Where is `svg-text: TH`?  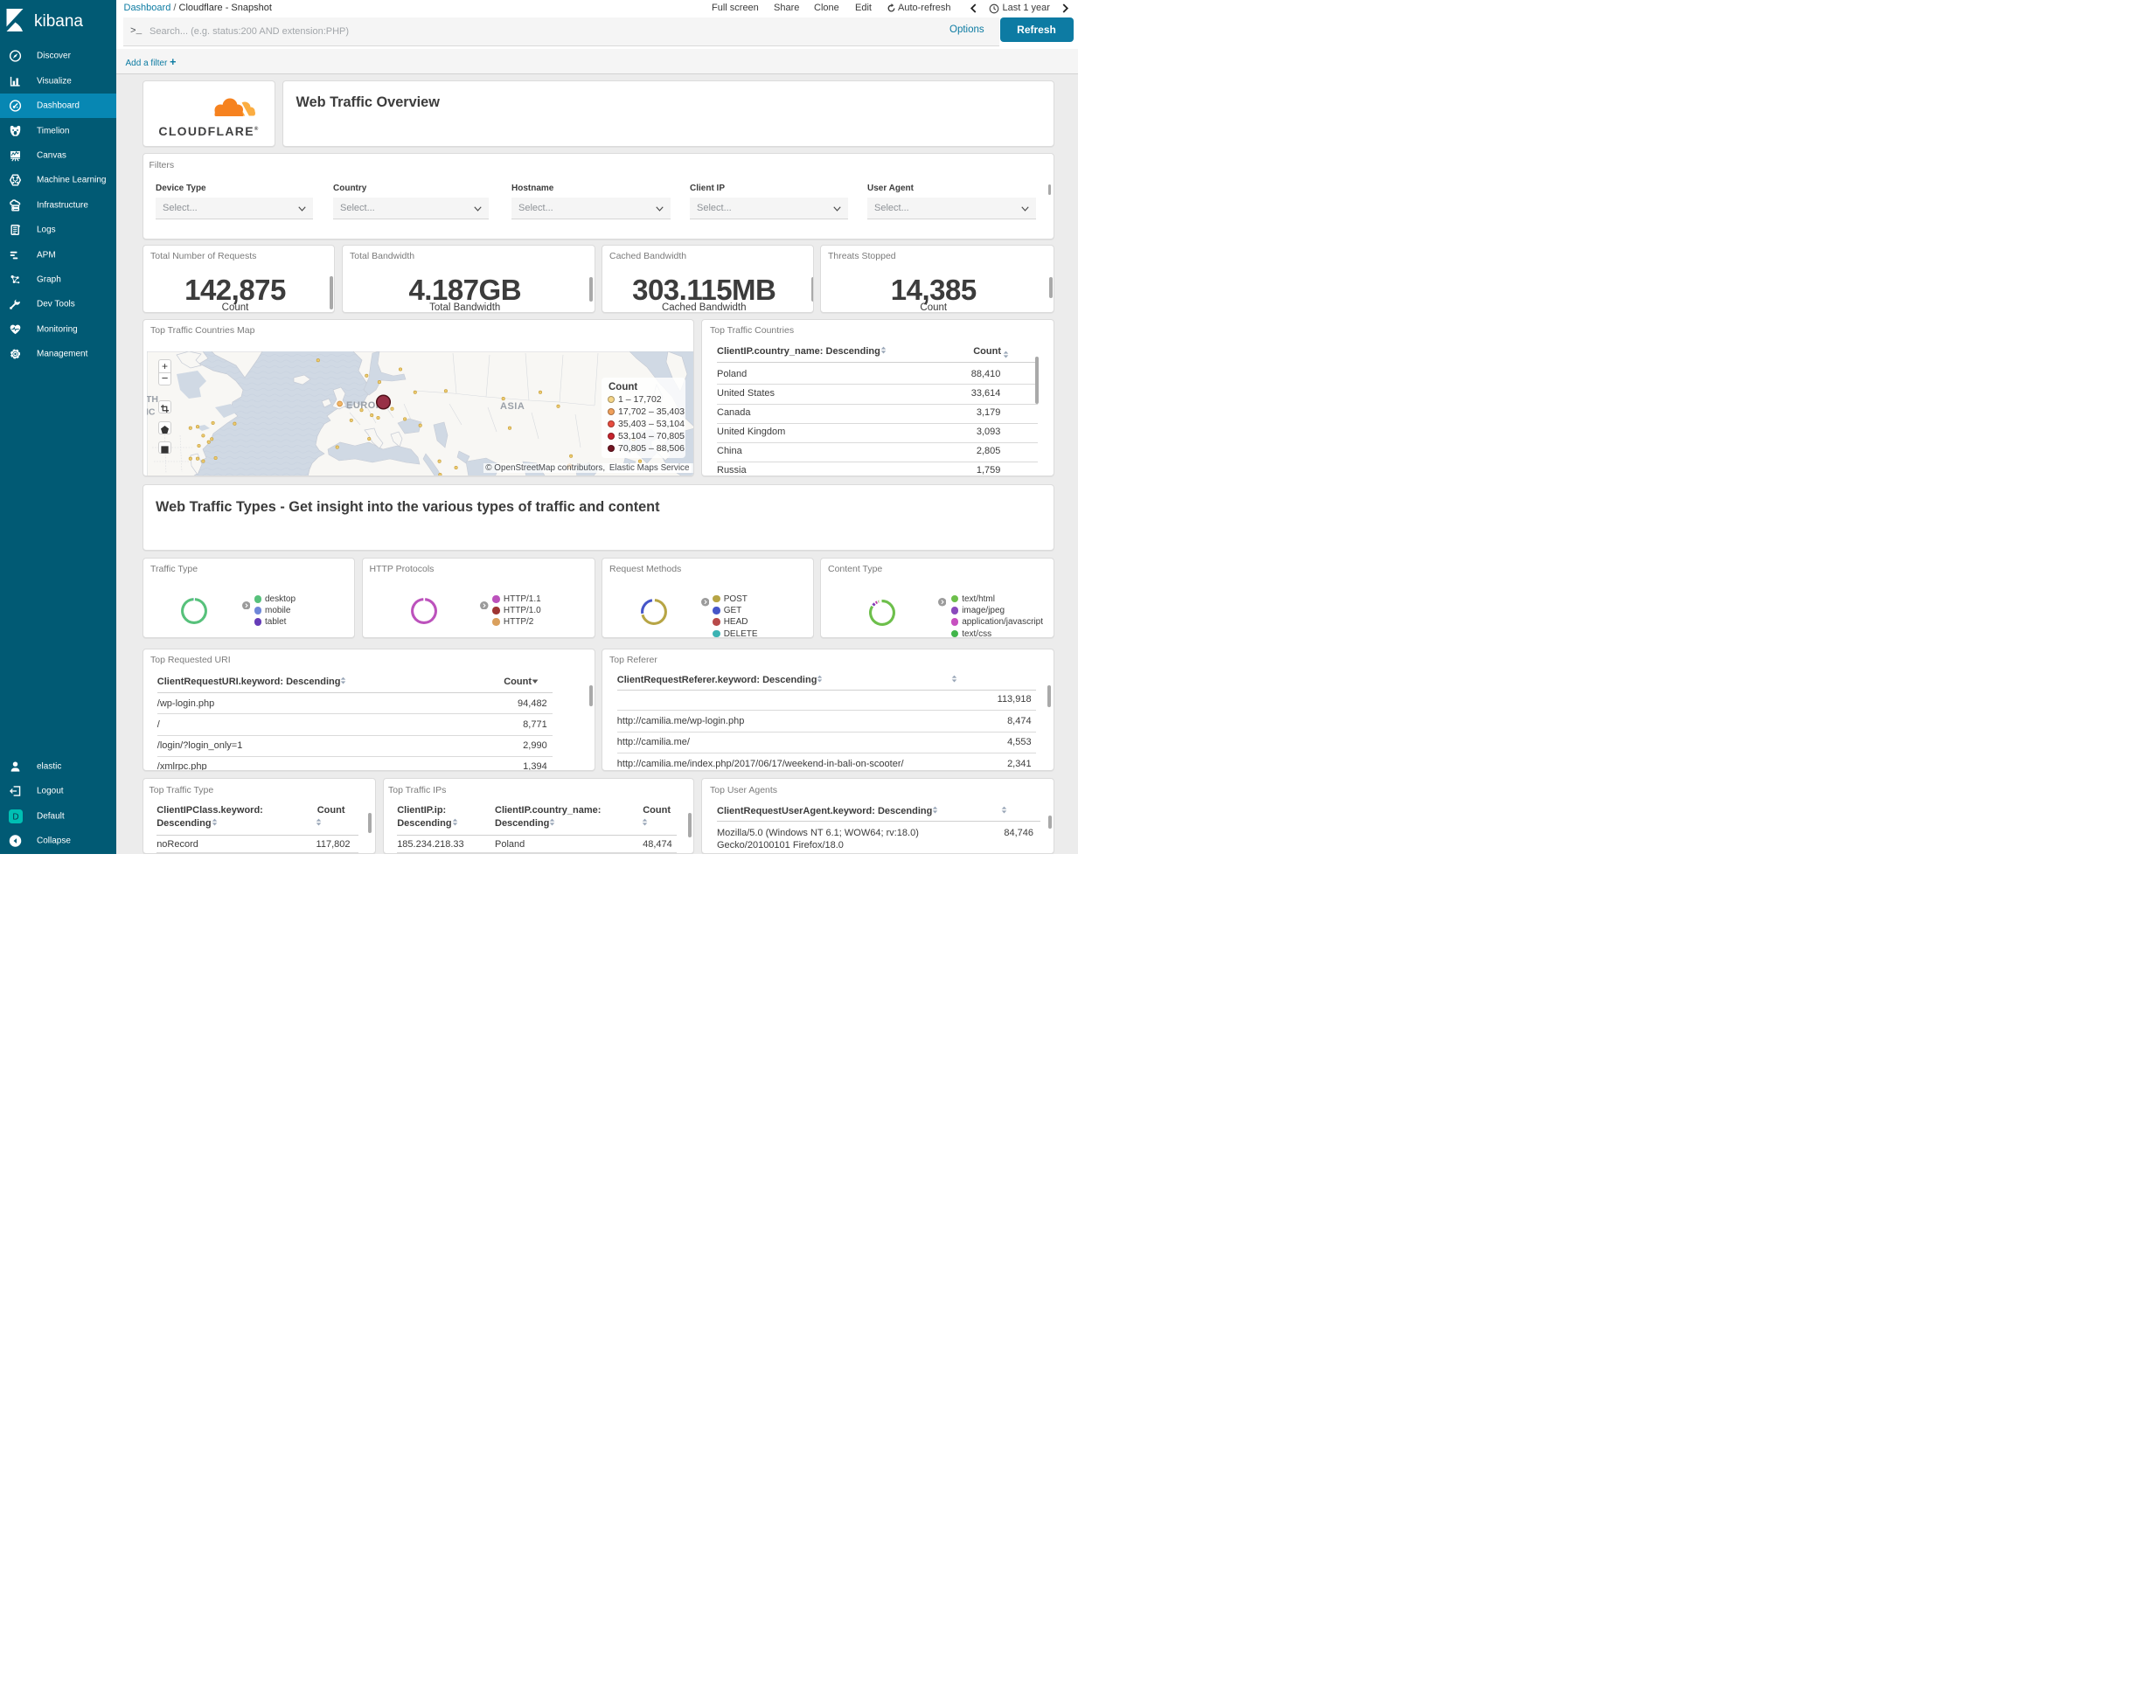 svg-text: TH is located at coordinates (152, 399).